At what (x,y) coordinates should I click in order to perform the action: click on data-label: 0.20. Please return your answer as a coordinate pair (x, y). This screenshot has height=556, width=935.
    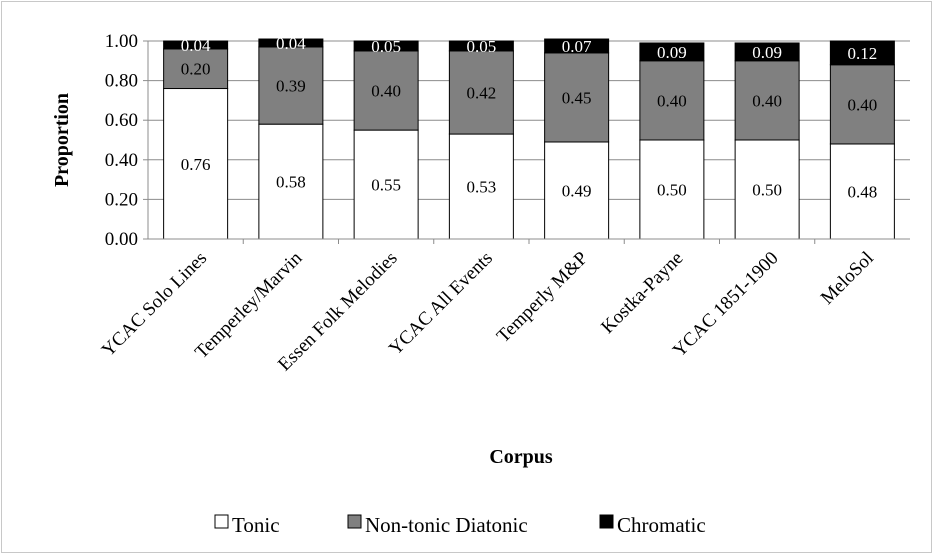
    Looking at the image, I should click on (196, 69).